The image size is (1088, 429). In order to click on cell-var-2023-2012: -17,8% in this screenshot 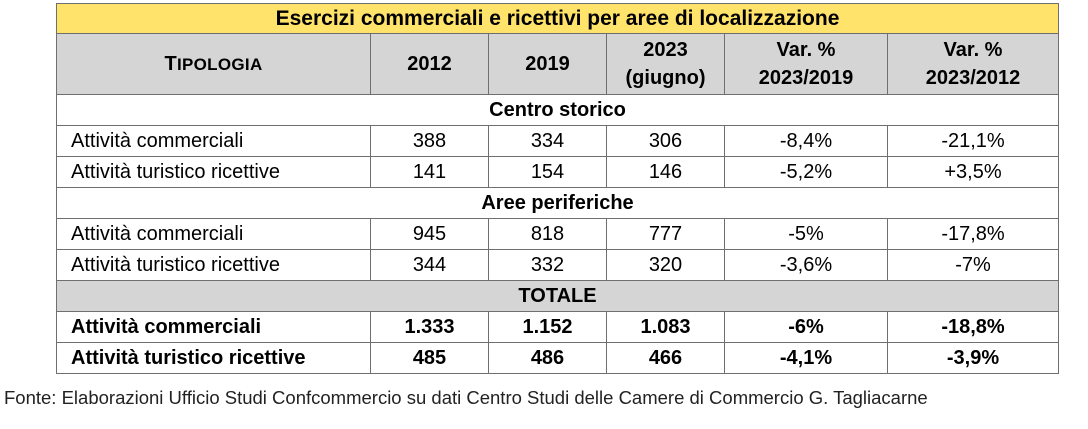, I will do `click(973, 234)`.